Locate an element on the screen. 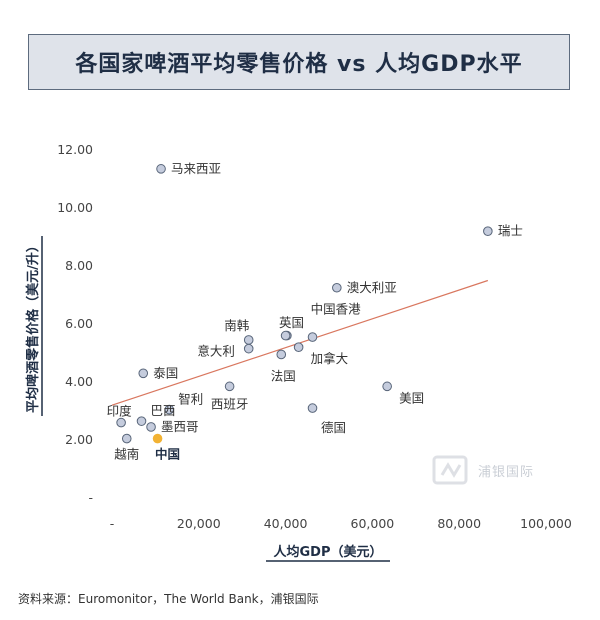  point-label: 中国香港 is located at coordinates (336, 309).